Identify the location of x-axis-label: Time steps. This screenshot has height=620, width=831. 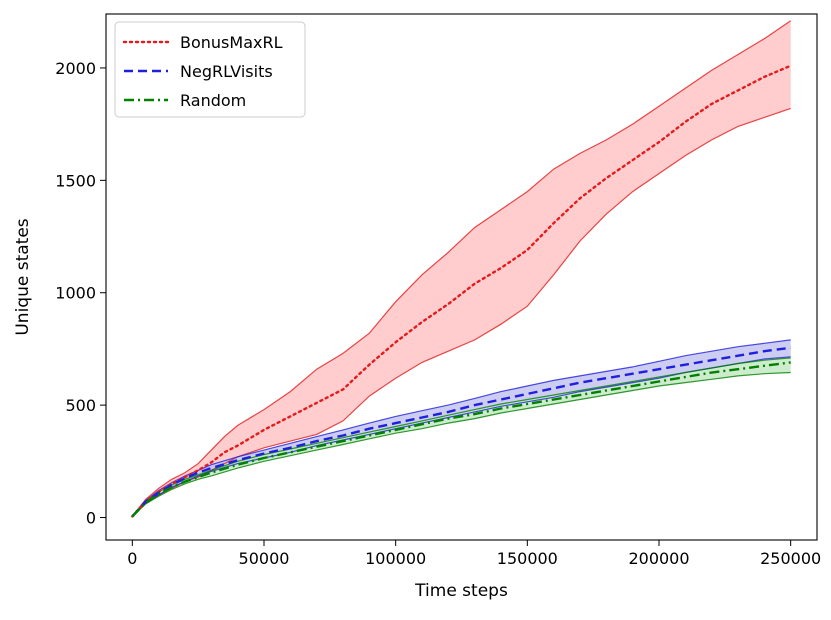
(461, 591).